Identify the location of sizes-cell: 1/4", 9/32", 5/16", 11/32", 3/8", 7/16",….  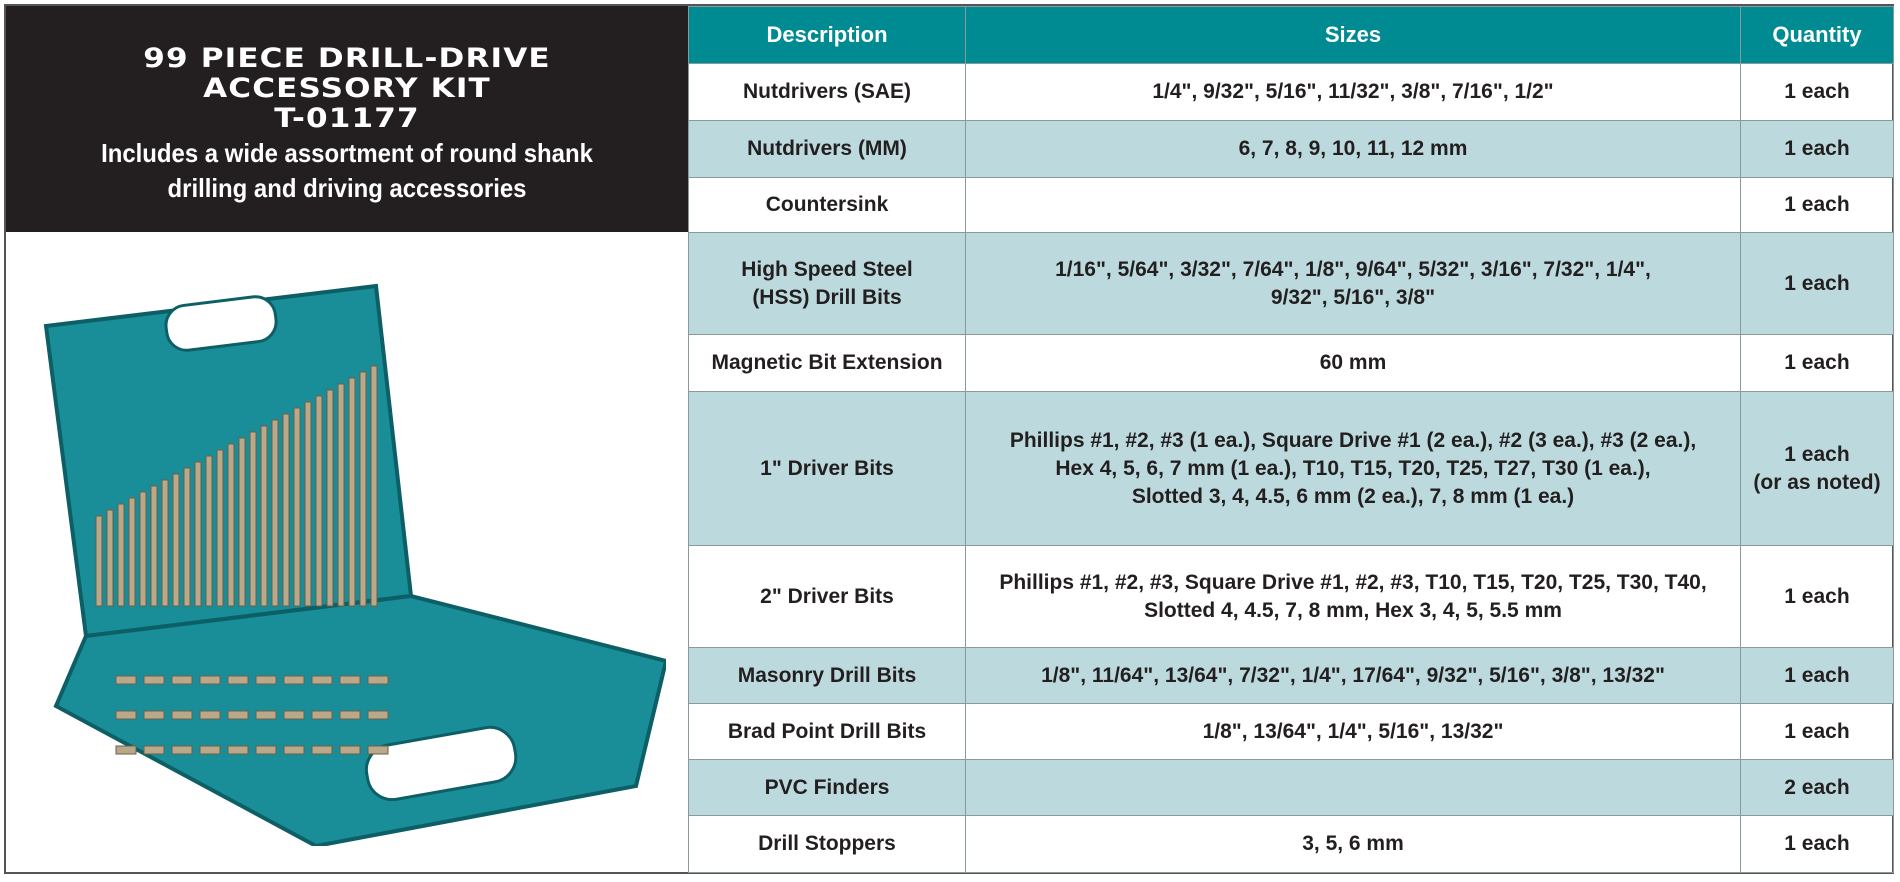
(1353, 92).